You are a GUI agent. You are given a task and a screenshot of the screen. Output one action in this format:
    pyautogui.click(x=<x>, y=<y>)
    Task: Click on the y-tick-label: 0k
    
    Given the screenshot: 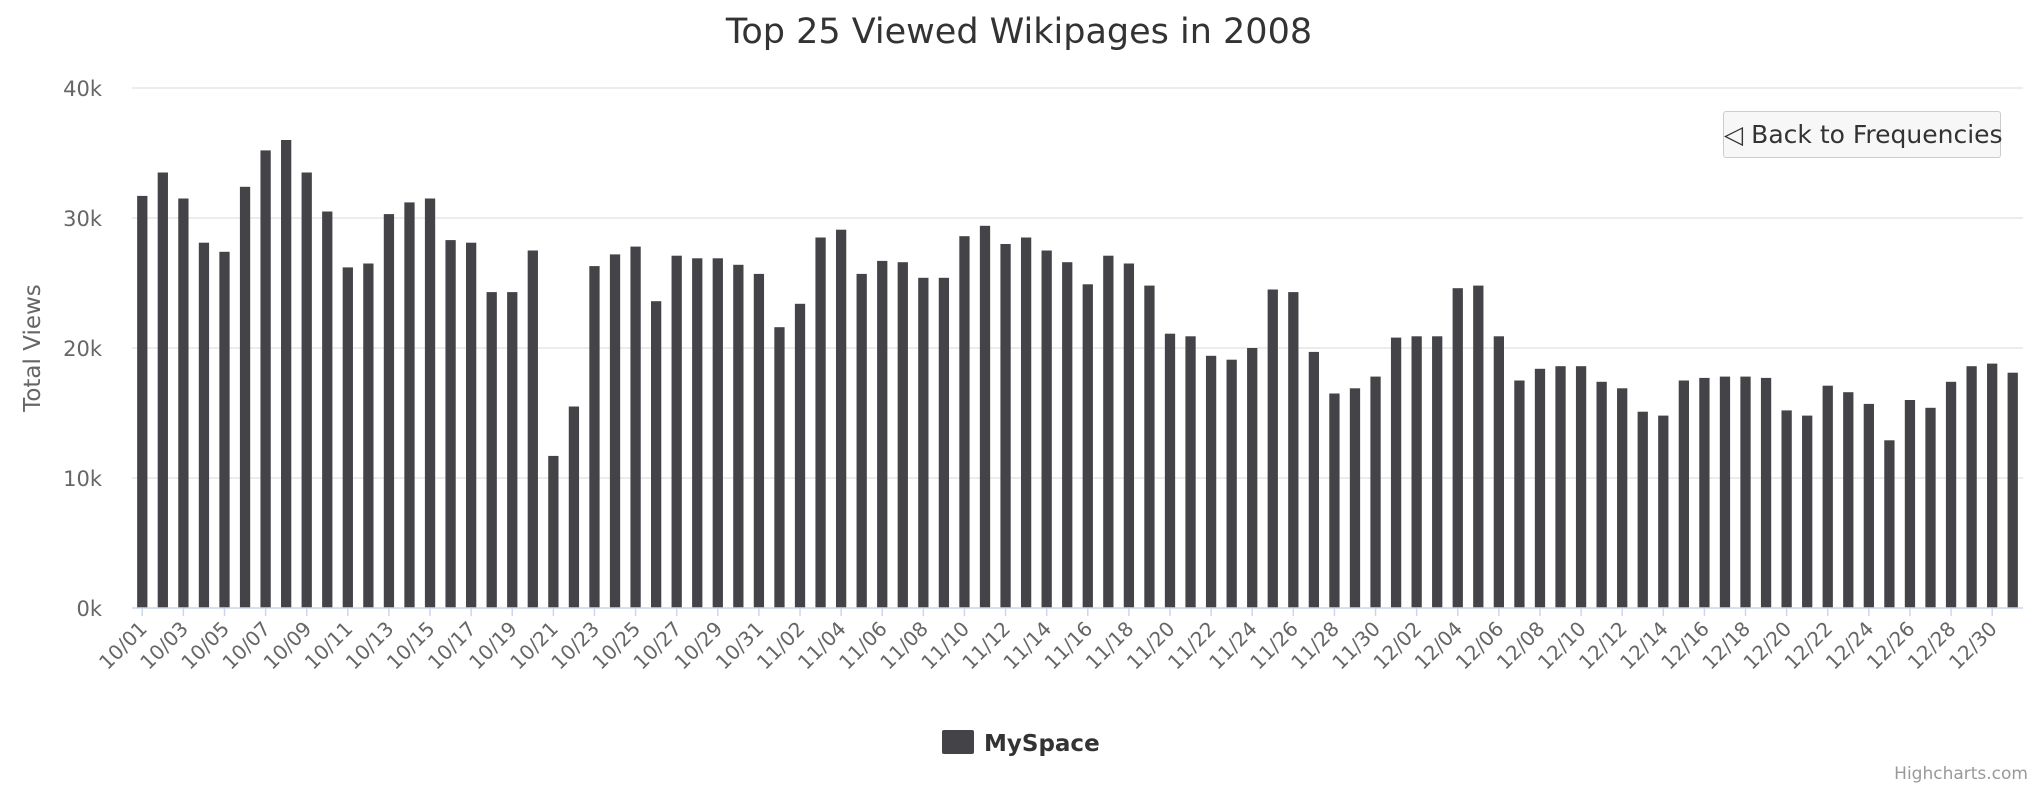 What is the action you would take?
    pyautogui.click(x=89, y=609)
    